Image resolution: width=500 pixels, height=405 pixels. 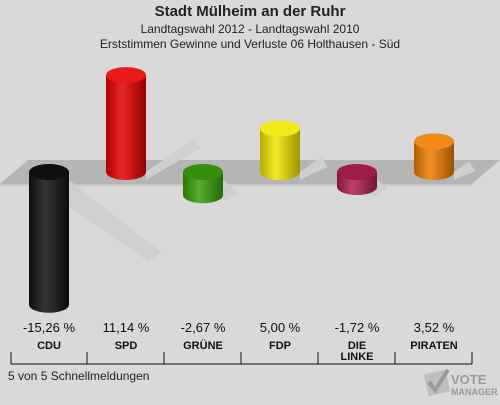 I want to click on checkmark-ballot-icon, so click(x=437, y=382).